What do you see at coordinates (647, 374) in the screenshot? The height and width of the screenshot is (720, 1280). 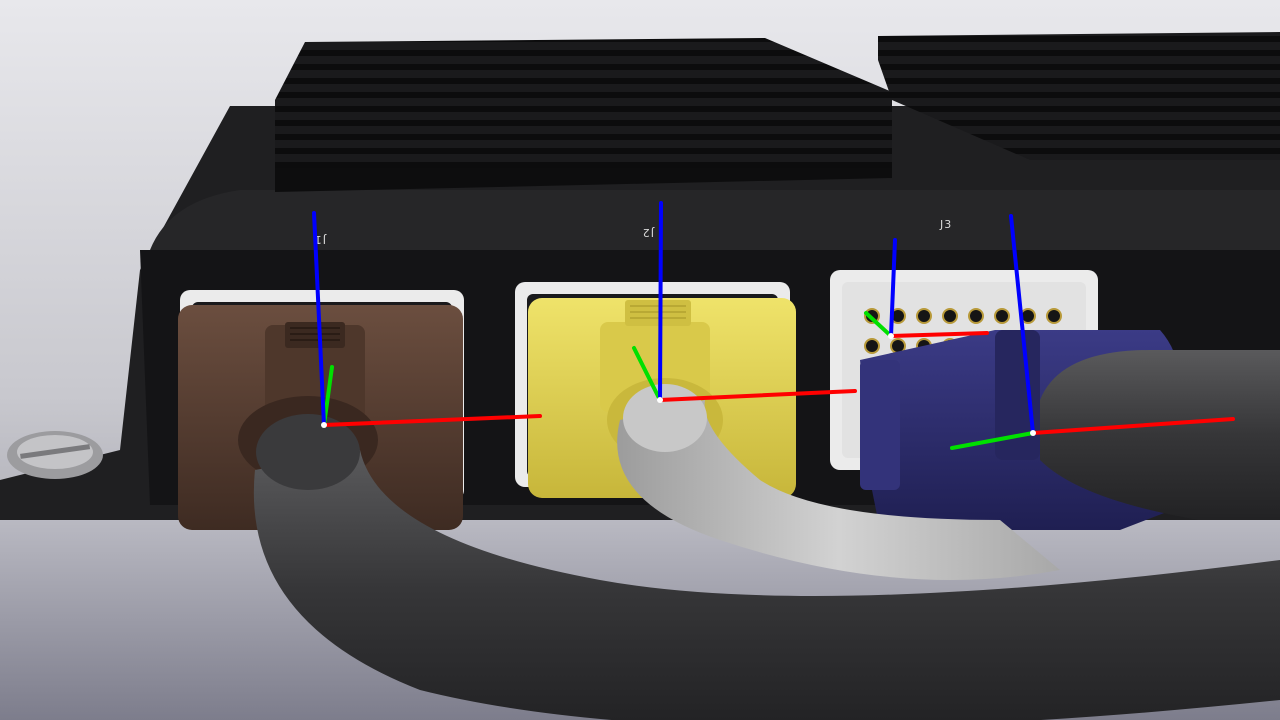 I see `axis-y-j2` at bounding box center [647, 374].